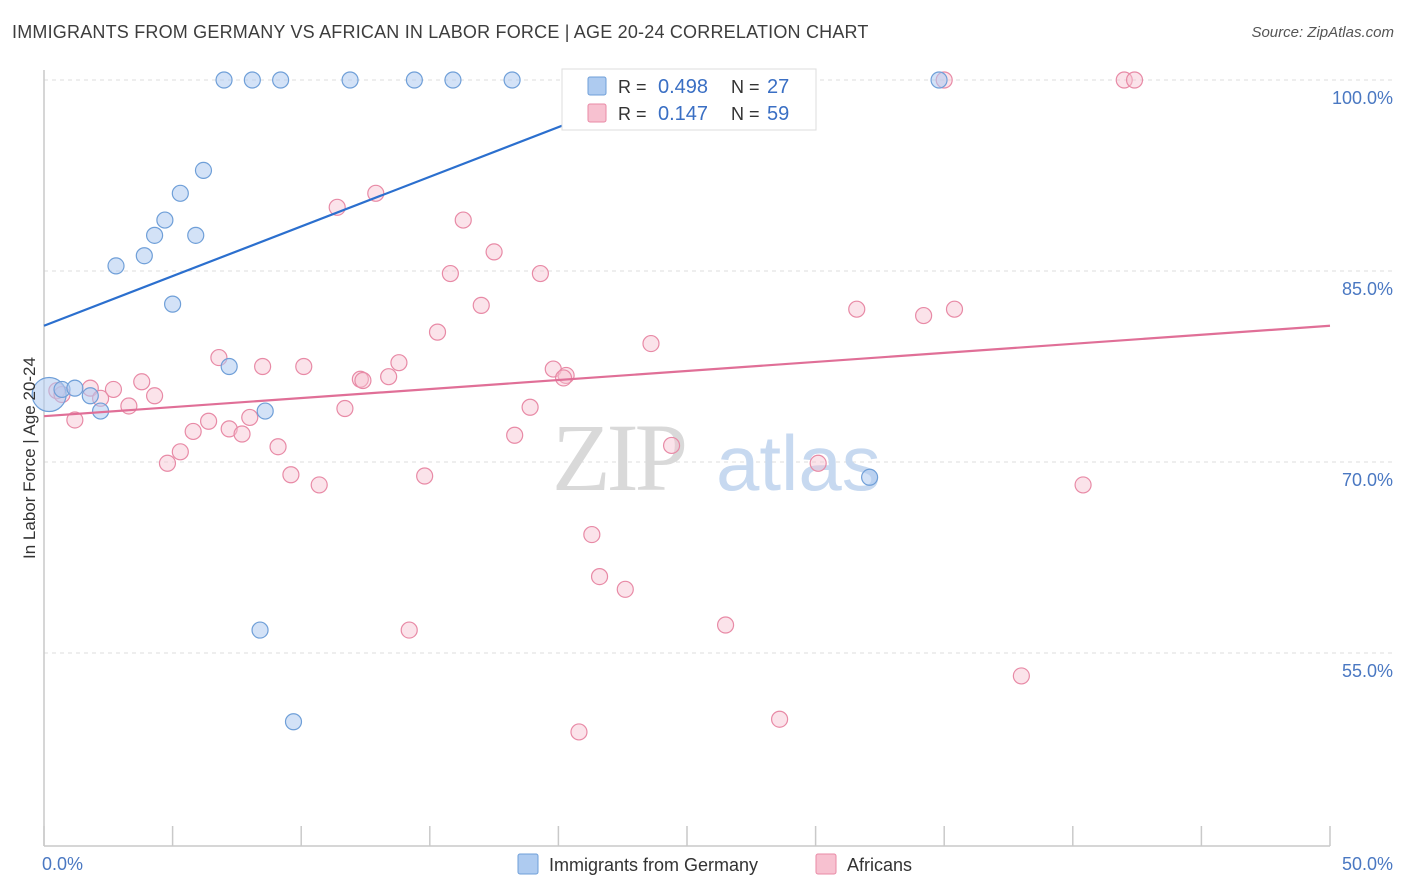  What do you see at coordinates (745, 114) in the screenshot?
I see `stats-n-label-africans: N =` at bounding box center [745, 114].